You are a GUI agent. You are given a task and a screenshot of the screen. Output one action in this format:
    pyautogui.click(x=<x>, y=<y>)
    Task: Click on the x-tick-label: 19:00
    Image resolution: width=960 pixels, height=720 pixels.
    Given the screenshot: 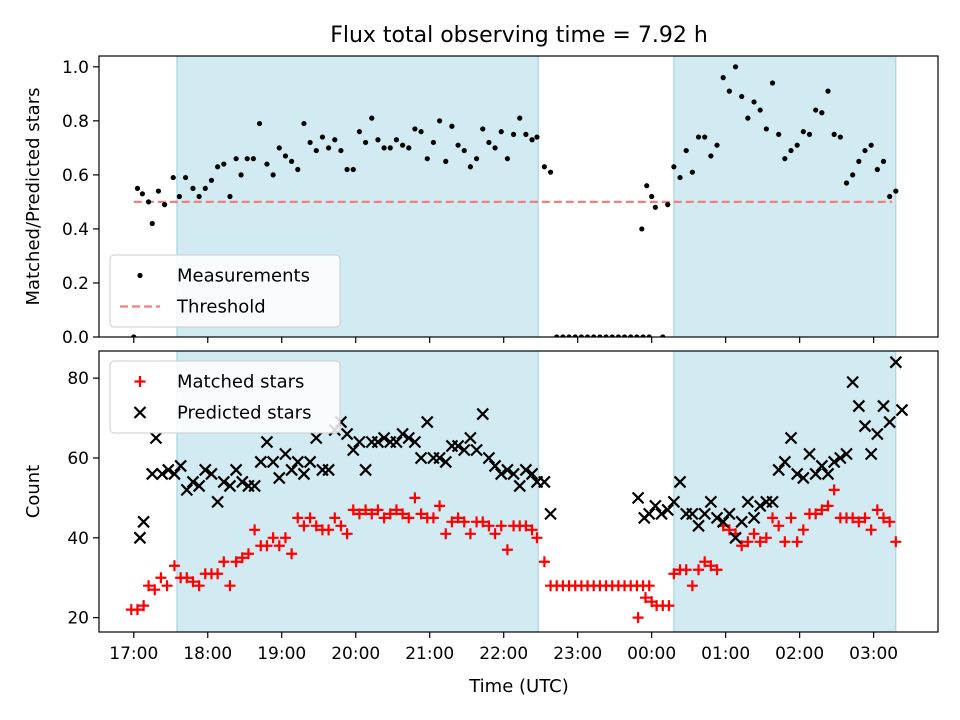 What is the action you would take?
    pyautogui.click(x=281, y=654)
    